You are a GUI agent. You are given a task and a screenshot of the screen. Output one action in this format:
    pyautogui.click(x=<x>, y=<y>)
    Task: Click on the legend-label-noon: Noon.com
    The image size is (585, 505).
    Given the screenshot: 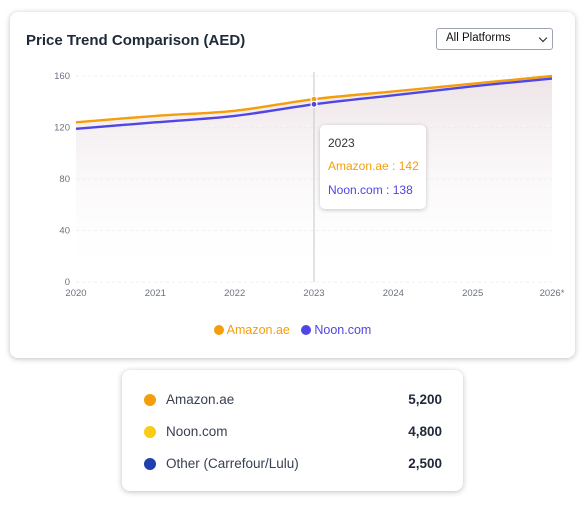 What is the action you would take?
    pyautogui.click(x=343, y=330)
    